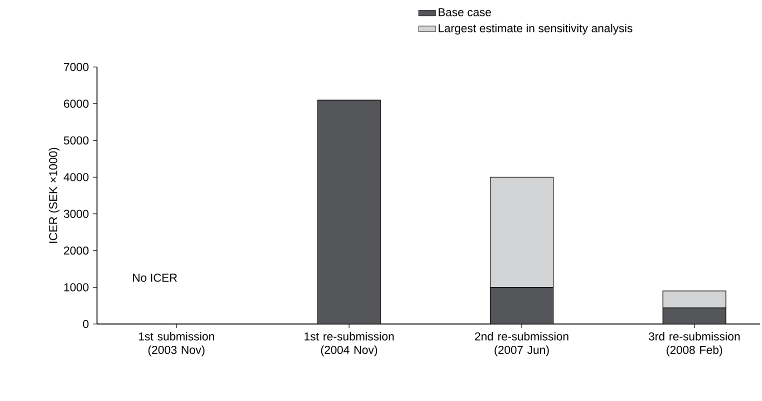  What do you see at coordinates (465, 12) in the screenshot?
I see `legend-label: Base case` at bounding box center [465, 12].